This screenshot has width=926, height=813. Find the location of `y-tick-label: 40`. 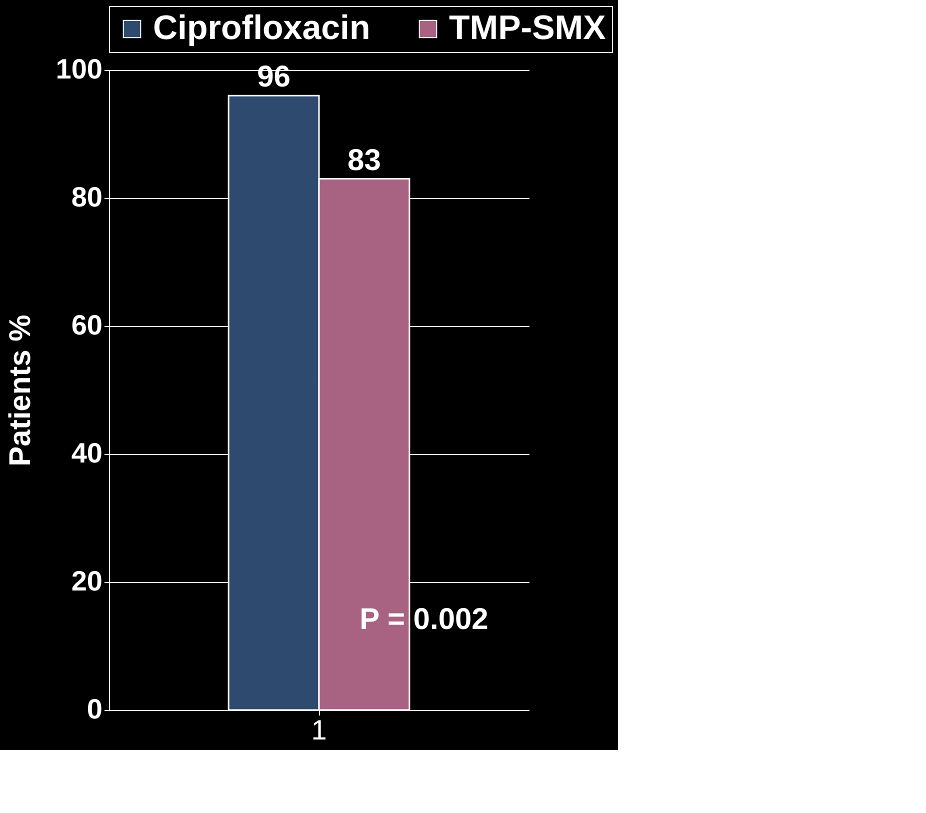

y-tick-label: 40 is located at coordinates (86, 453).